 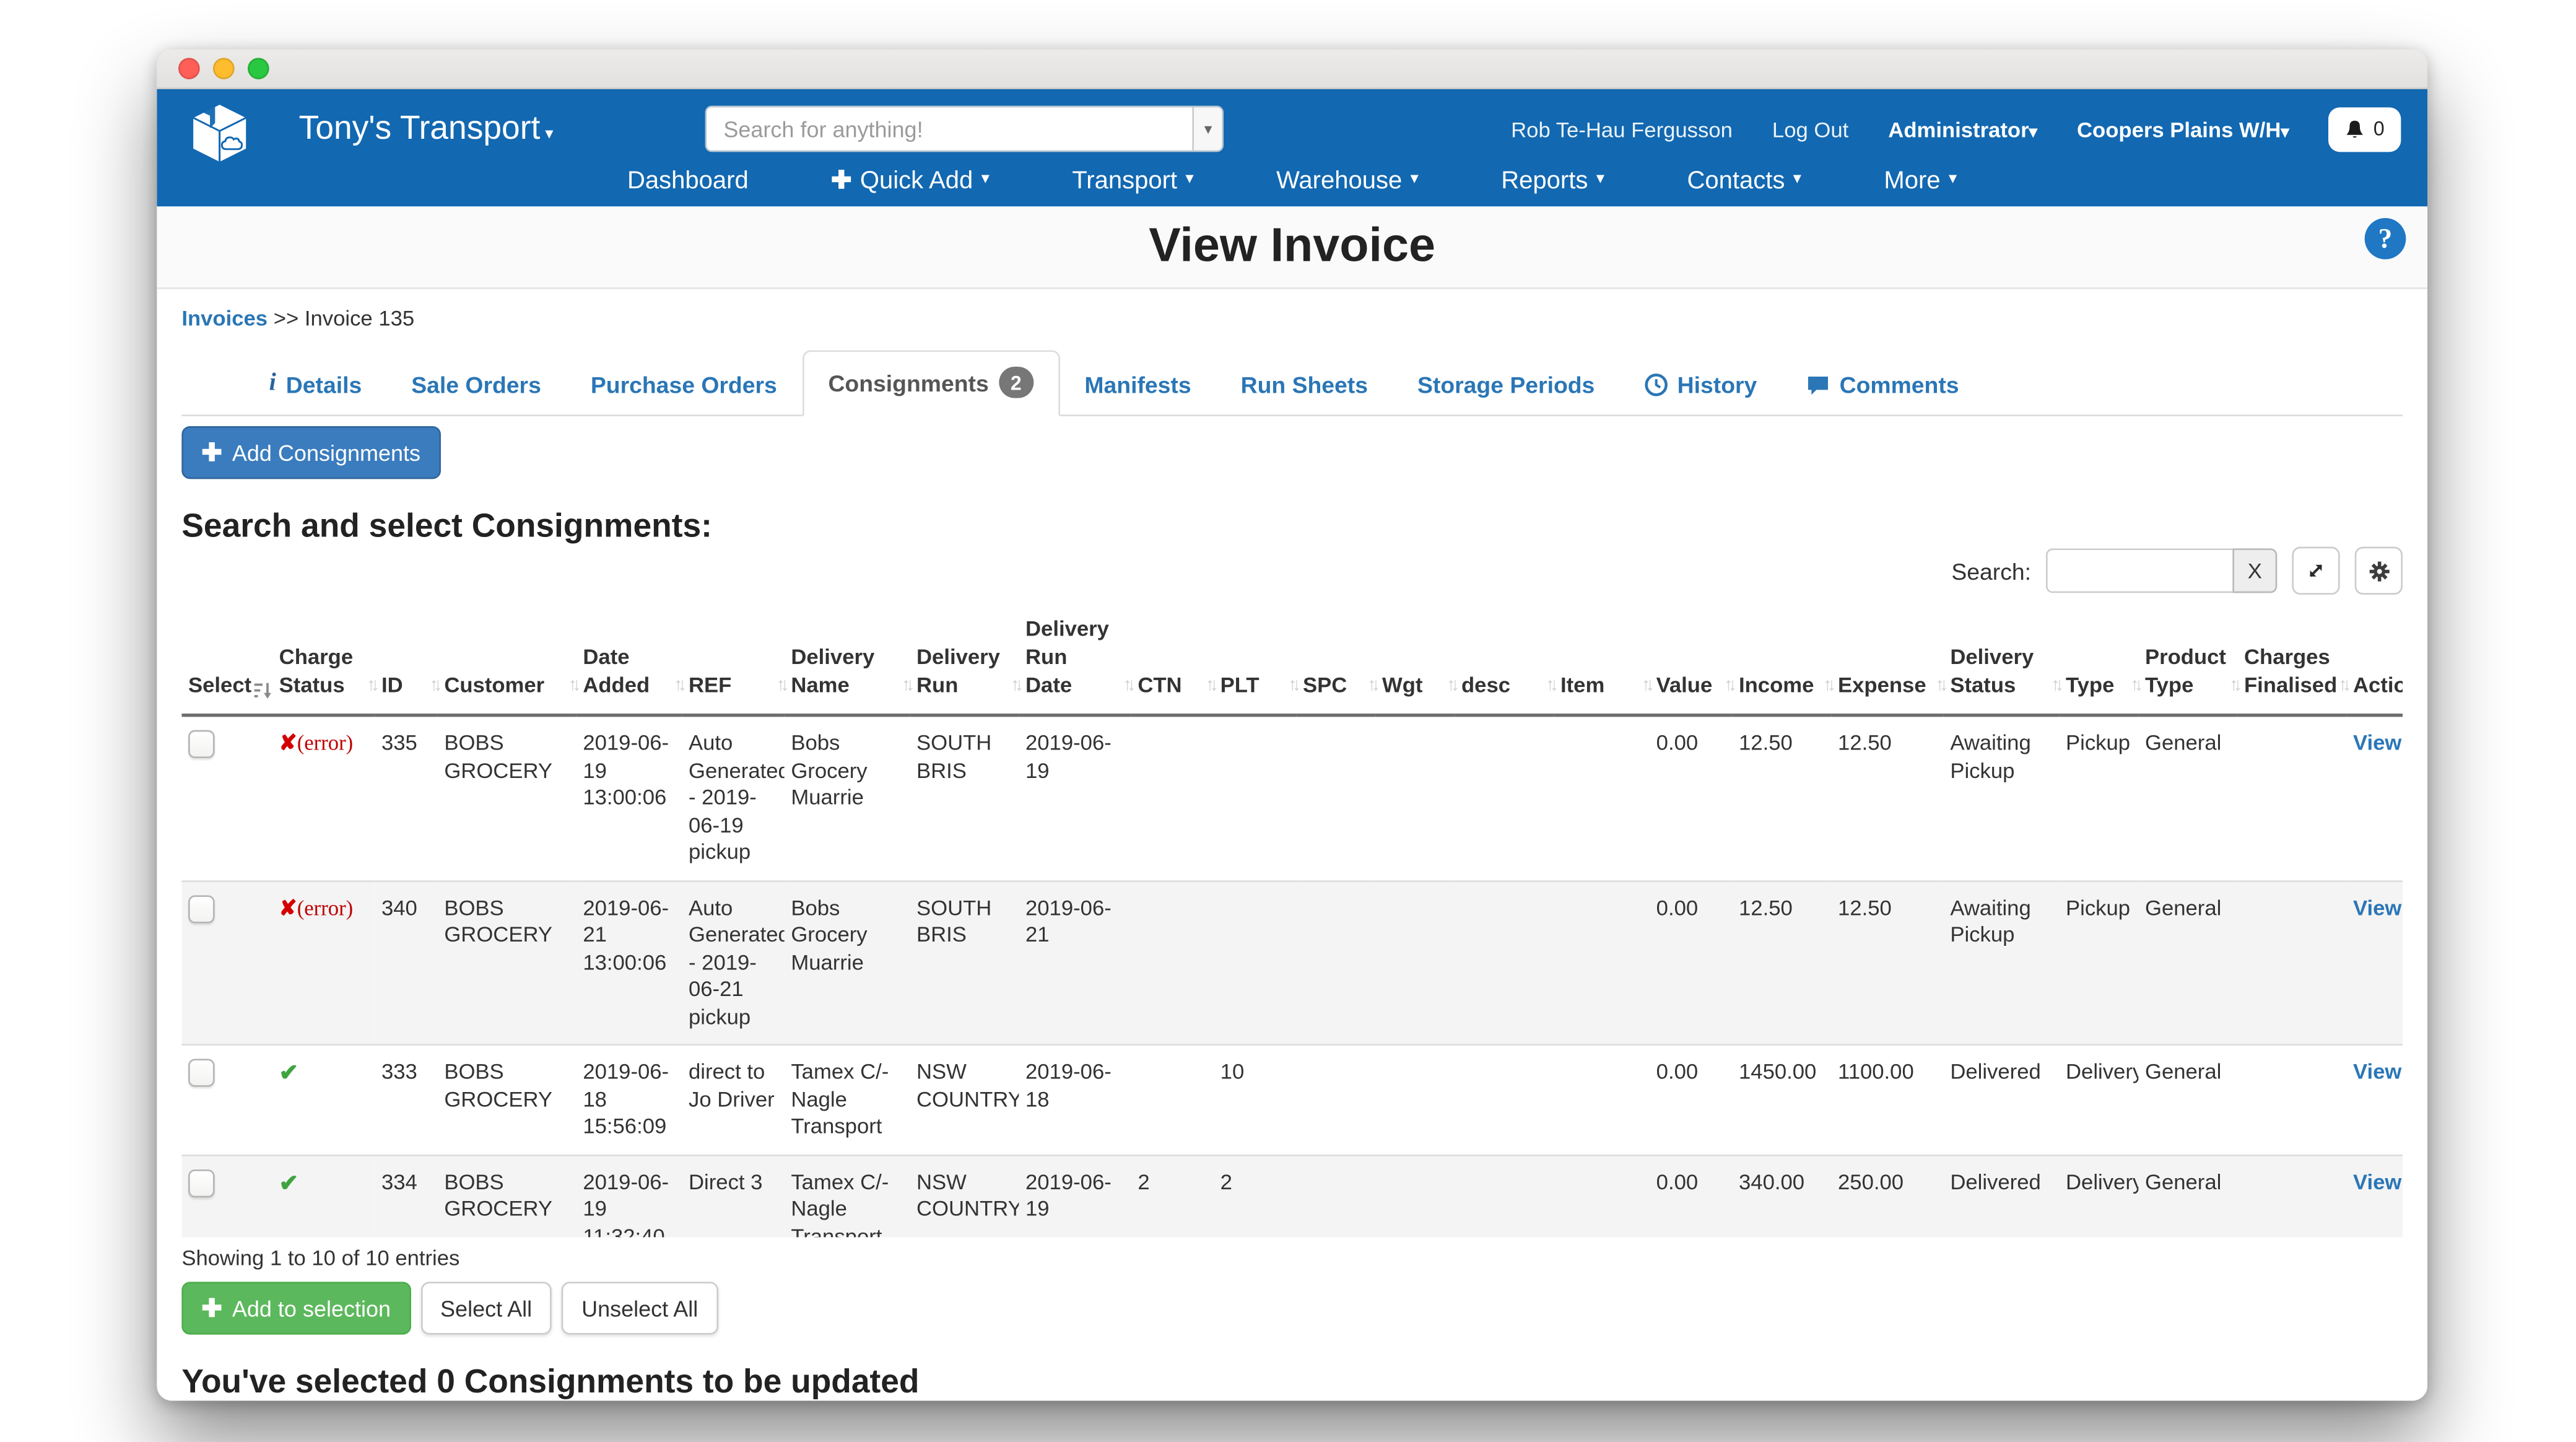 I want to click on consignments-search-input, so click(x=2139, y=570).